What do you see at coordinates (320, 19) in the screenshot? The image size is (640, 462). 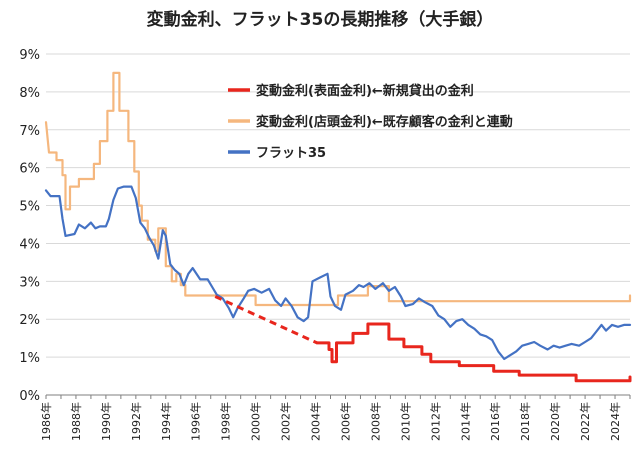 I see `chart-title: 変動金利、フラット35の長期推移（大手銀）` at bounding box center [320, 19].